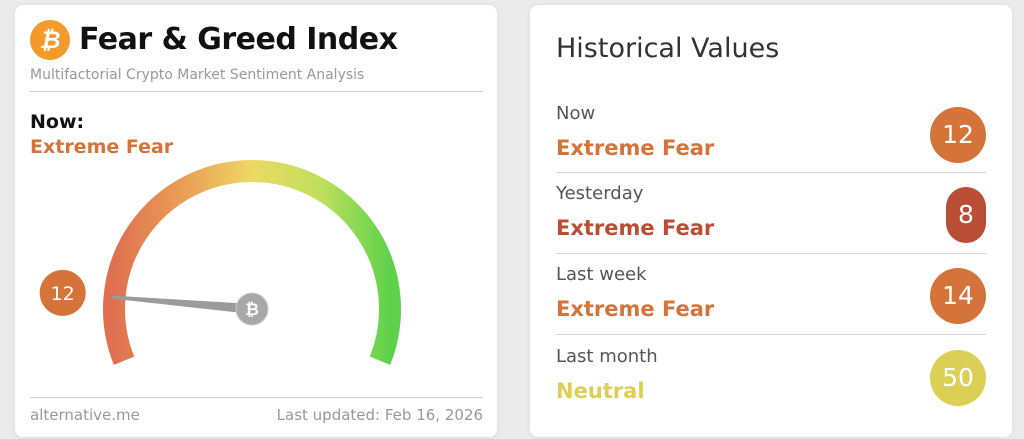 The image size is (1024, 439). Describe the element at coordinates (958, 378) in the screenshot. I see `row-value-badge: 50` at that location.